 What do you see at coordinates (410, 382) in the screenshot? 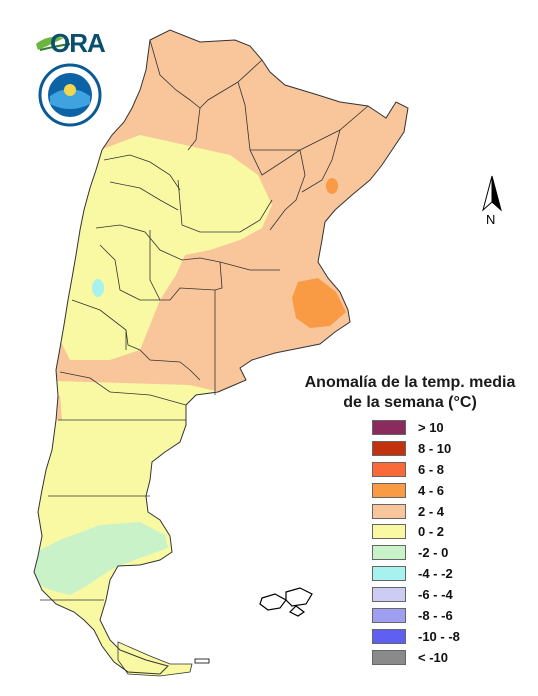
I see `legend-title-line1: Anomalía de la temp. media` at bounding box center [410, 382].